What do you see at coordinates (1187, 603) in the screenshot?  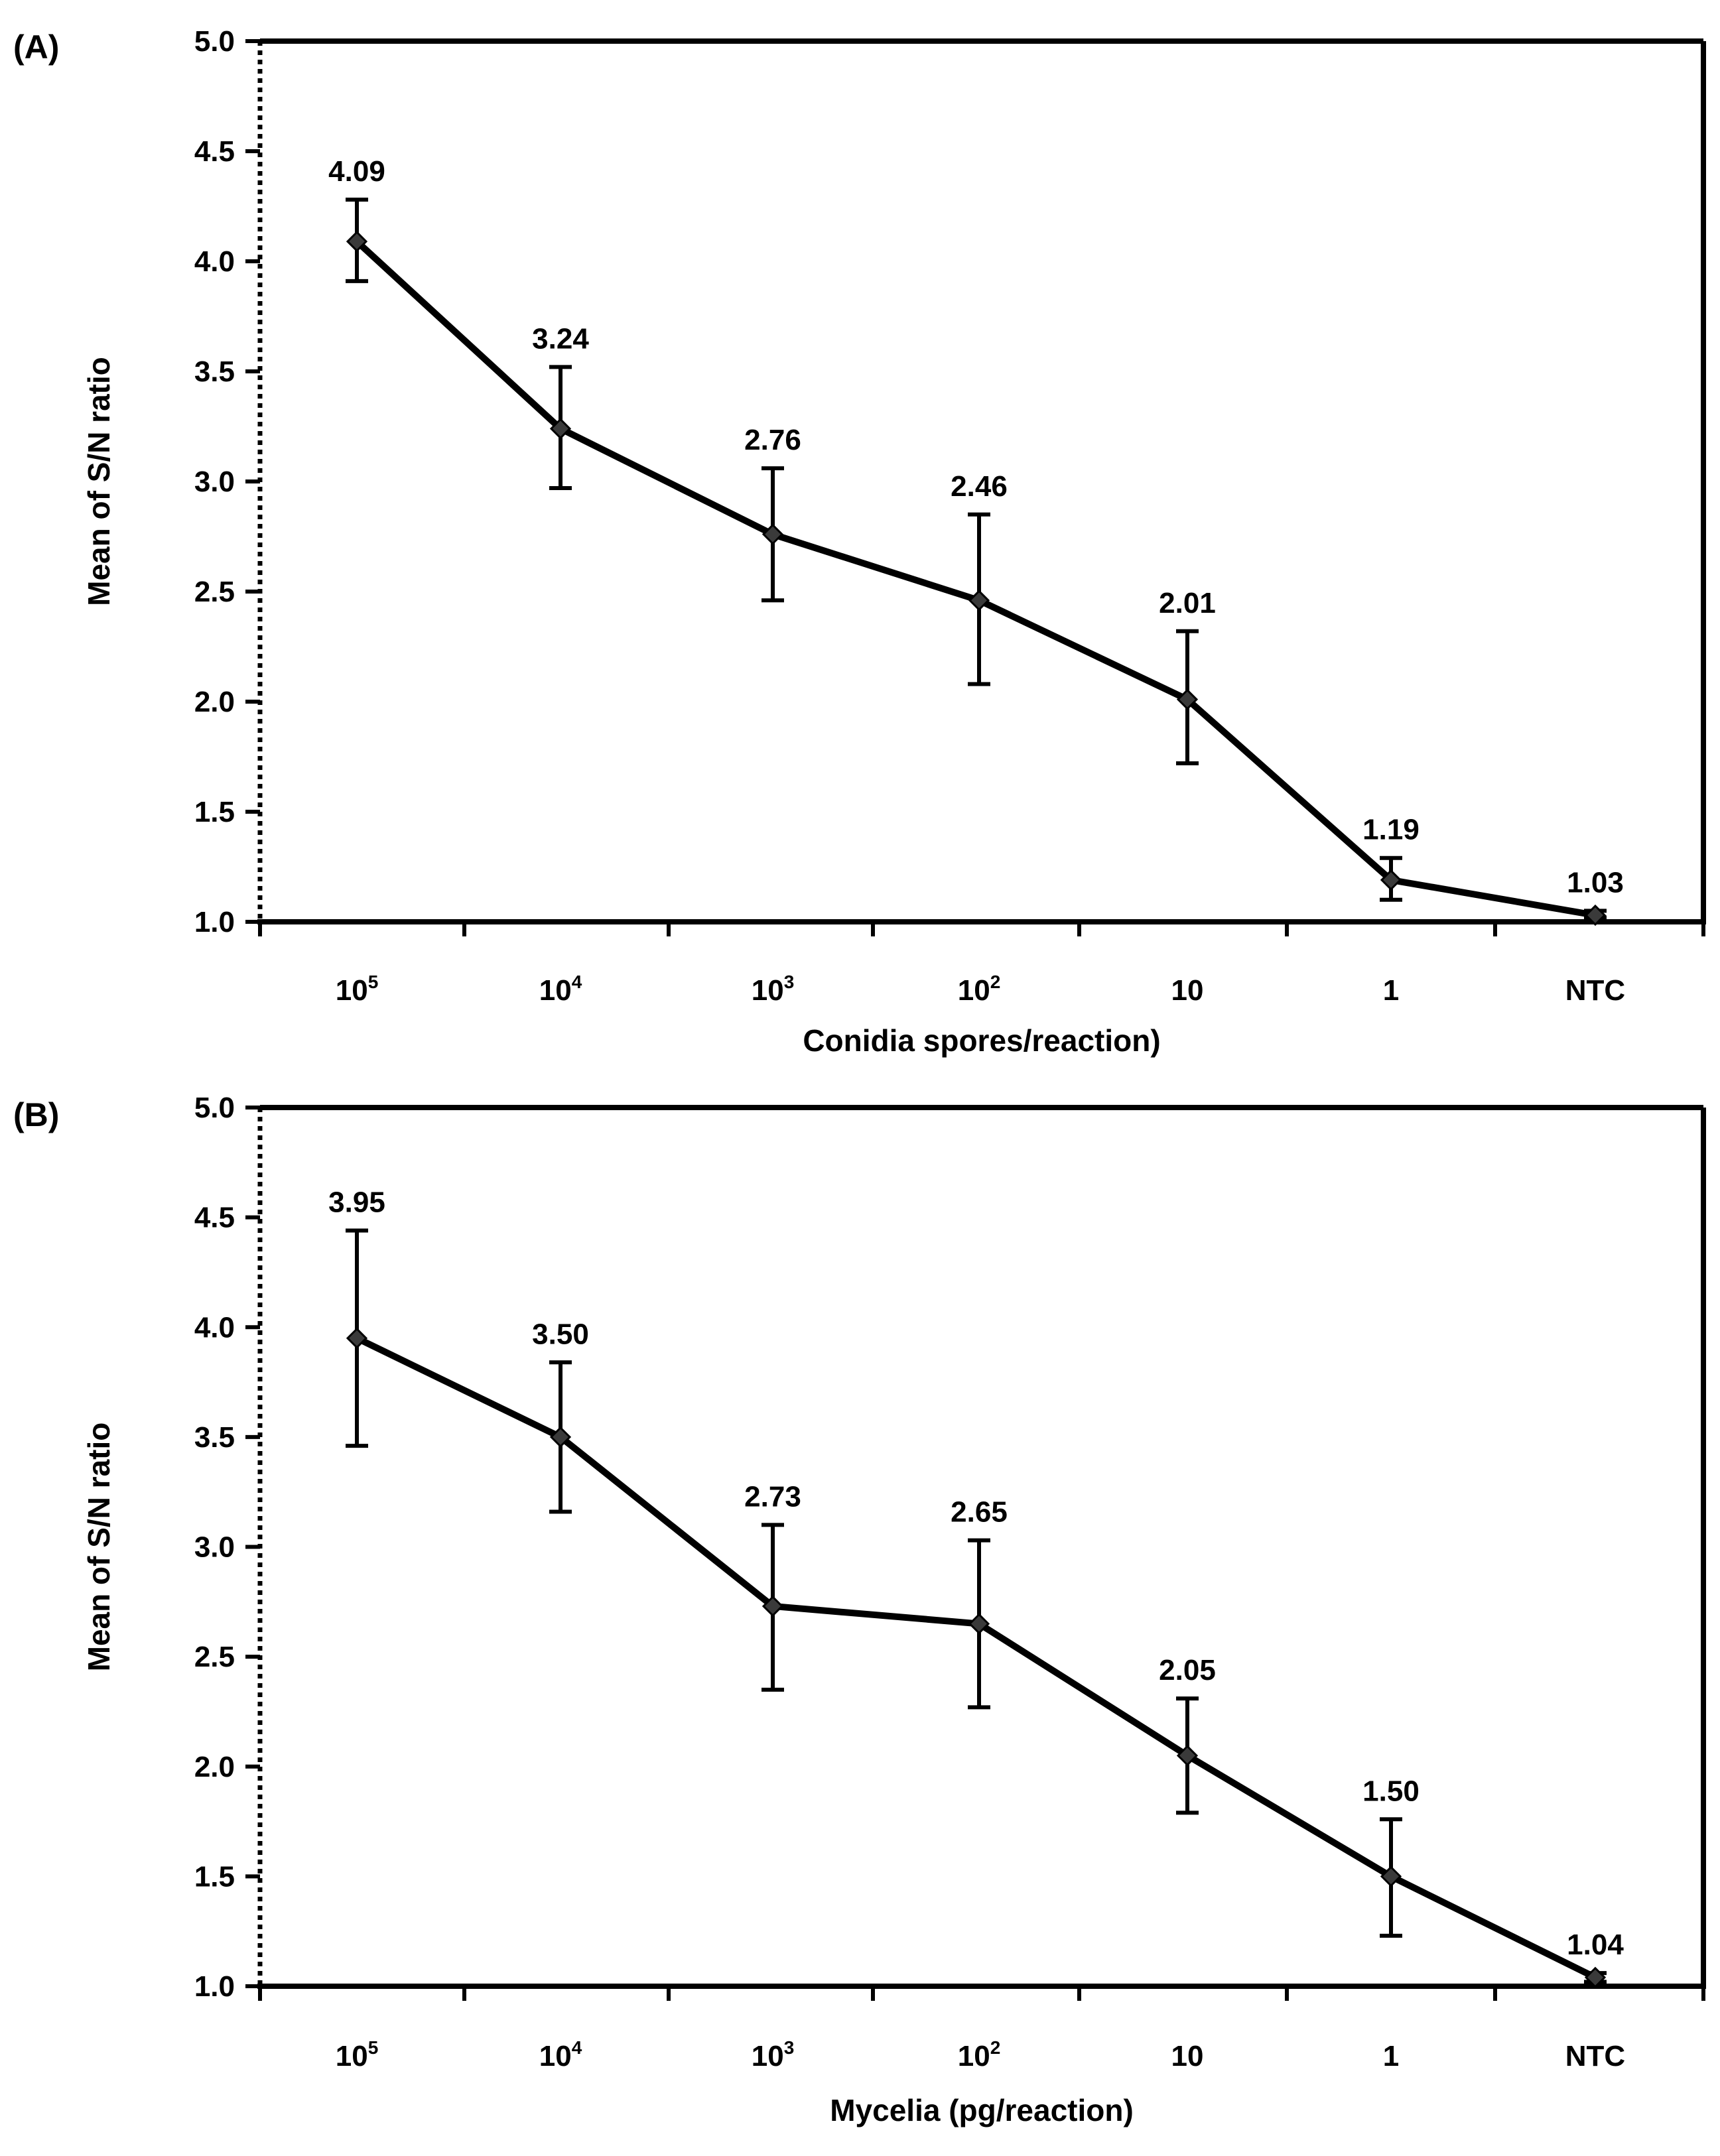 I see `data-label: 2.01` at bounding box center [1187, 603].